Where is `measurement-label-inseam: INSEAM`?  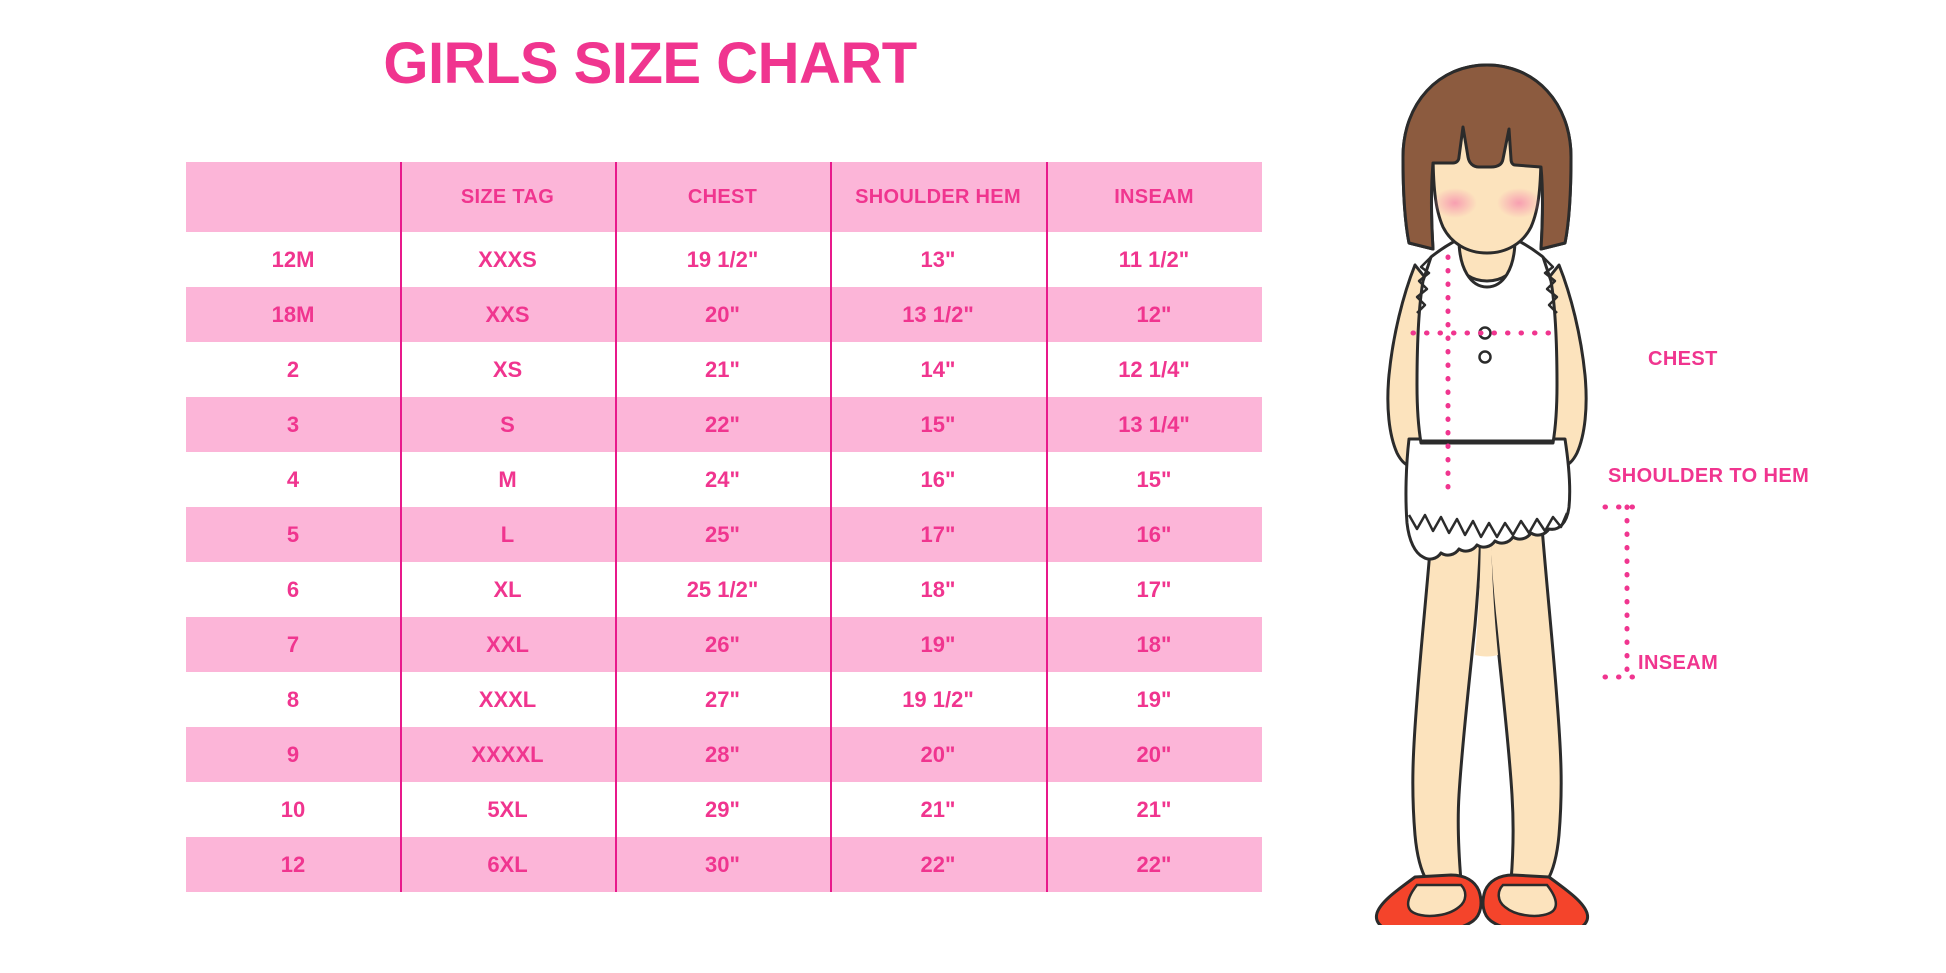 measurement-label-inseam: INSEAM is located at coordinates (1678, 663).